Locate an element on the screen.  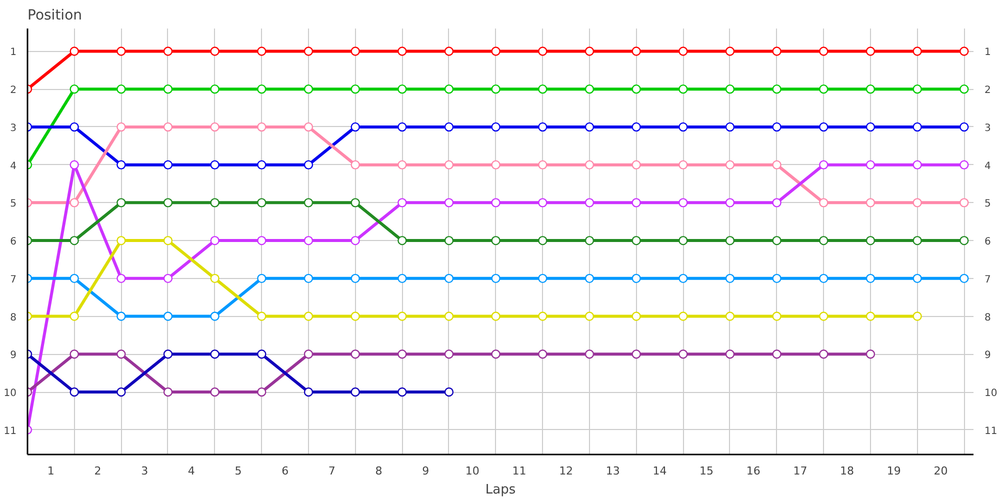
y2-tick-label: 9 is located at coordinates (987, 356).